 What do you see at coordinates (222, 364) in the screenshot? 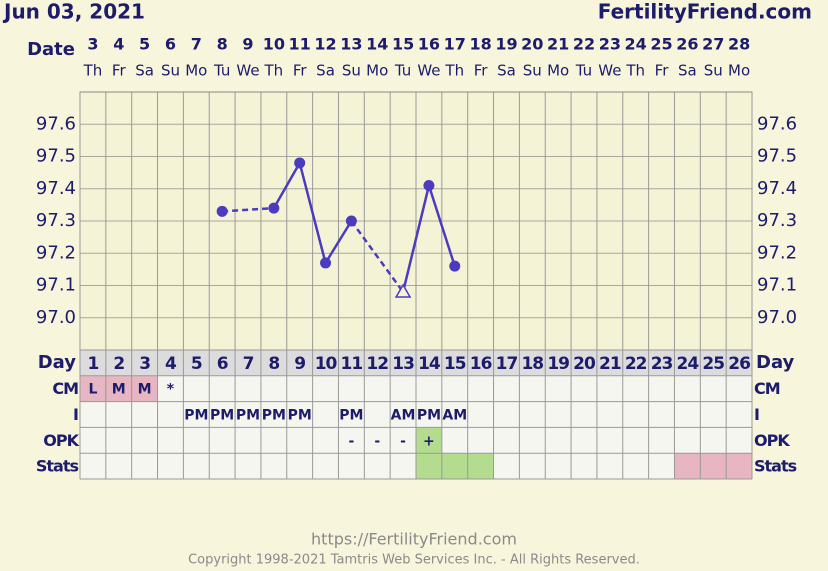
I see `day-number: 6` at bounding box center [222, 364].